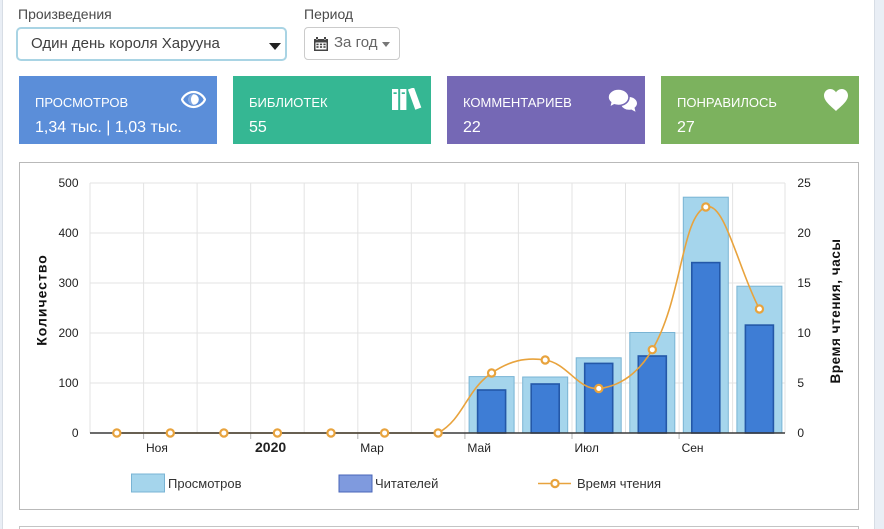 The image size is (884, 529). I want to click on svg-text: 15, so click(804, 283).